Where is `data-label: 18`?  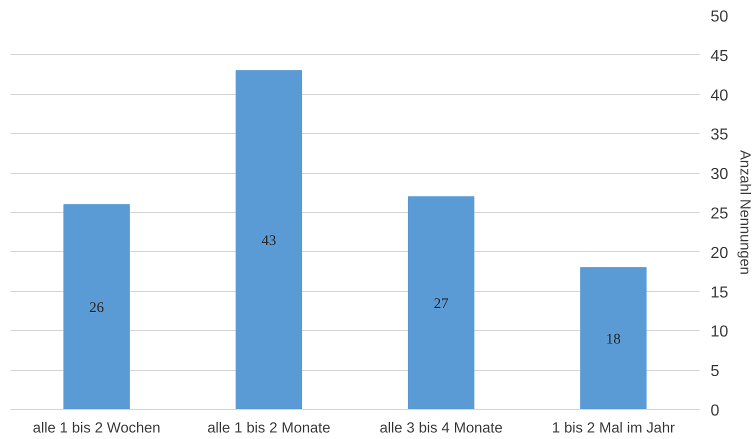 data-label: 18 is located at coordinates (613, 340).